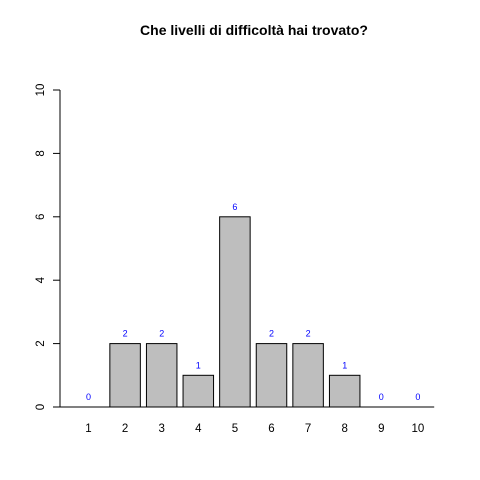  What do you see at coordinates (235, 429) in the screenshot?
I see `x-tick-label: 5` at bounding box center [235, 429].